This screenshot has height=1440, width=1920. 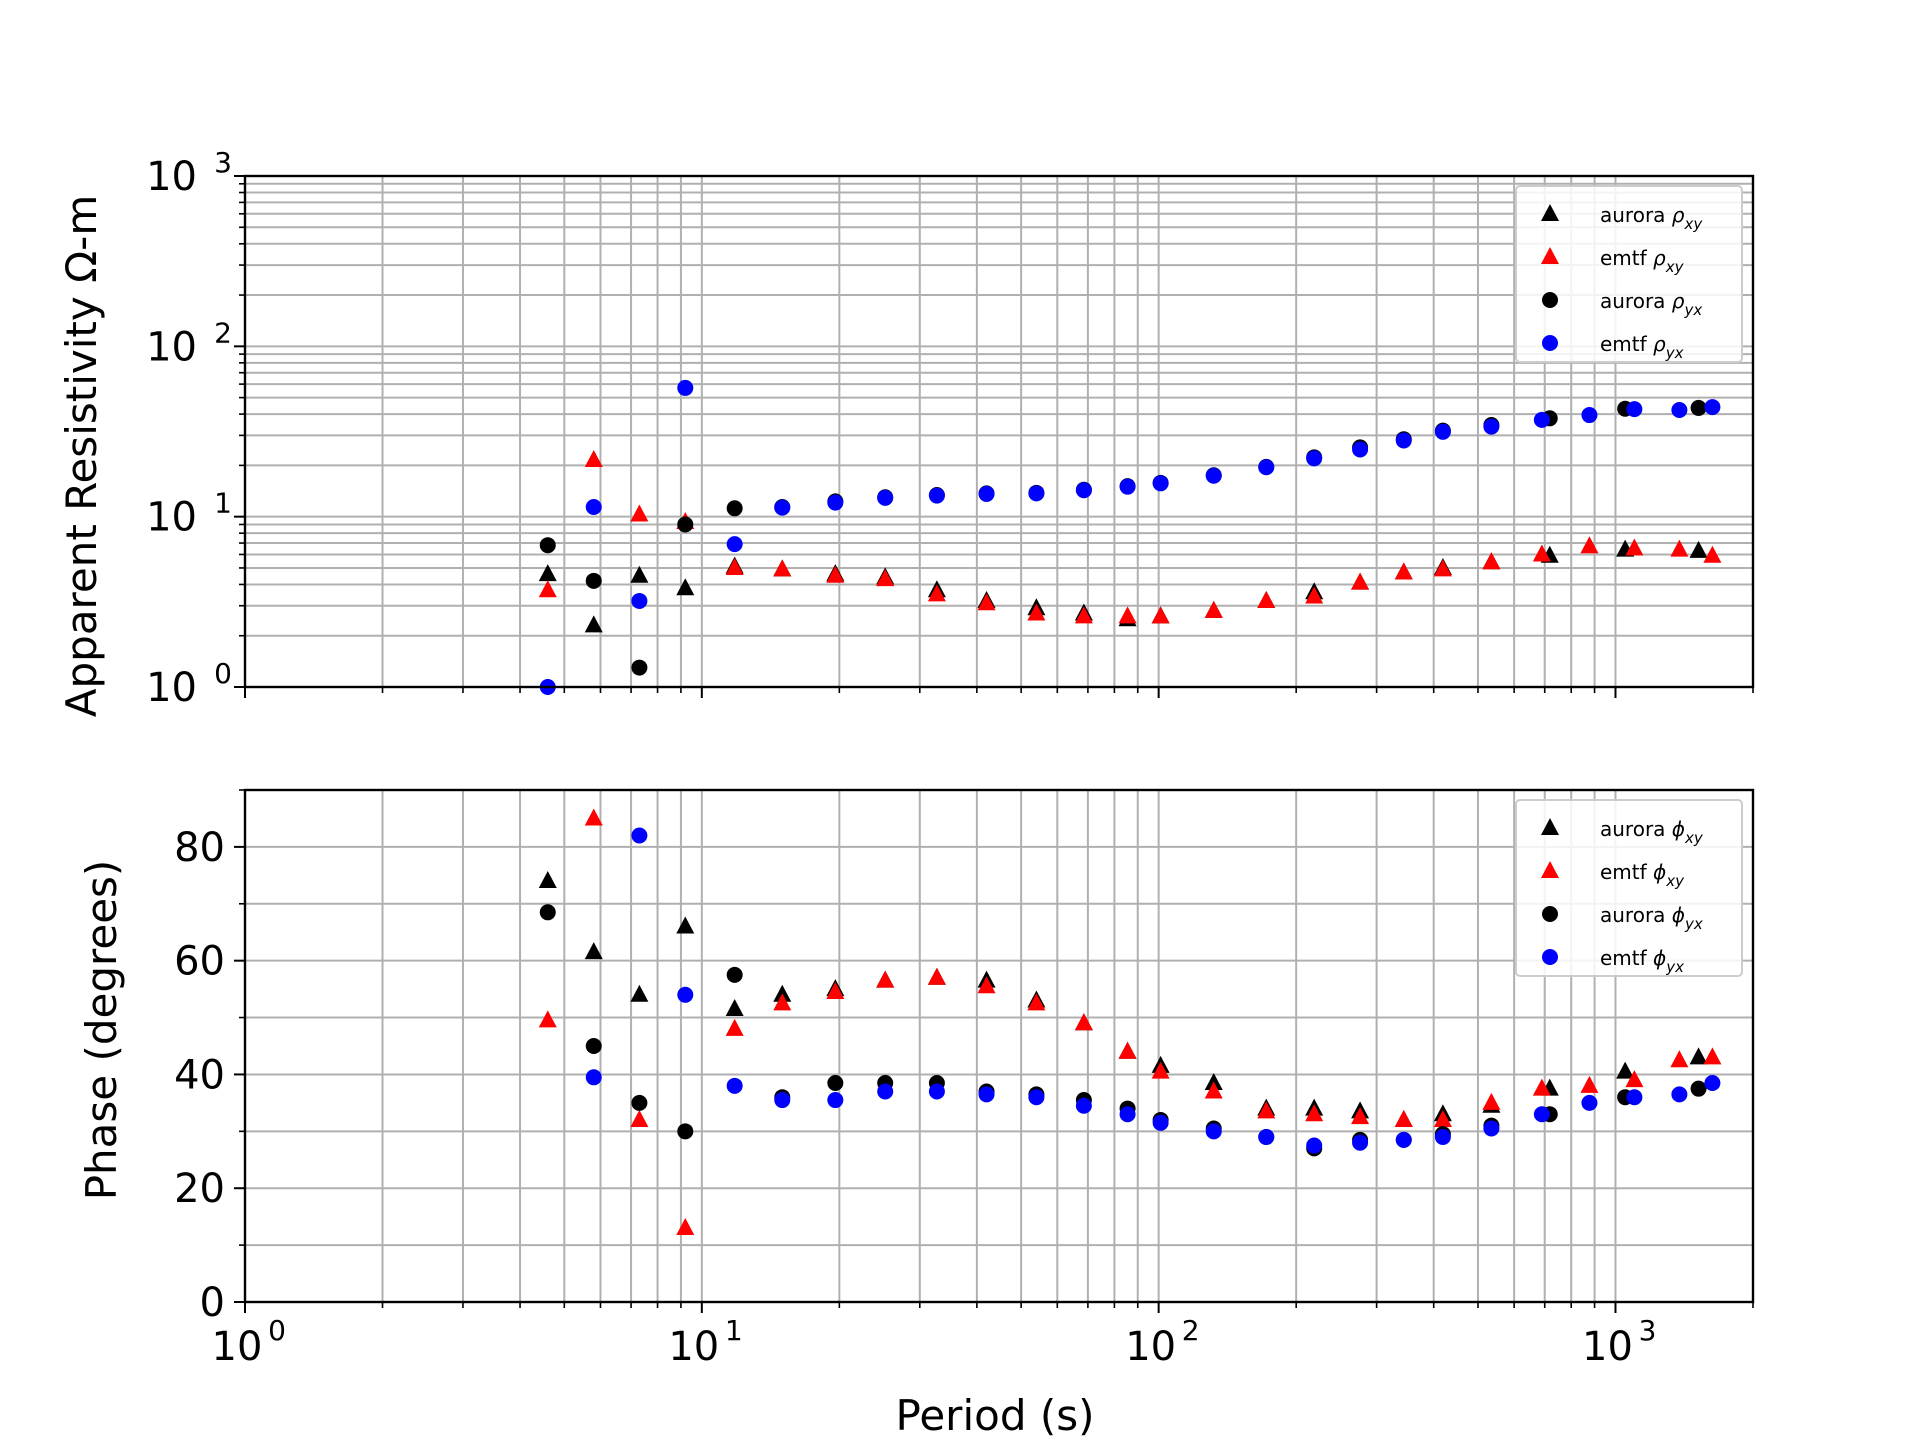 What do you see at coordinates (1626, 872) in the screenshot?
I see `phase-legend-label-name: emtf` at bounding box center [1626, 872].